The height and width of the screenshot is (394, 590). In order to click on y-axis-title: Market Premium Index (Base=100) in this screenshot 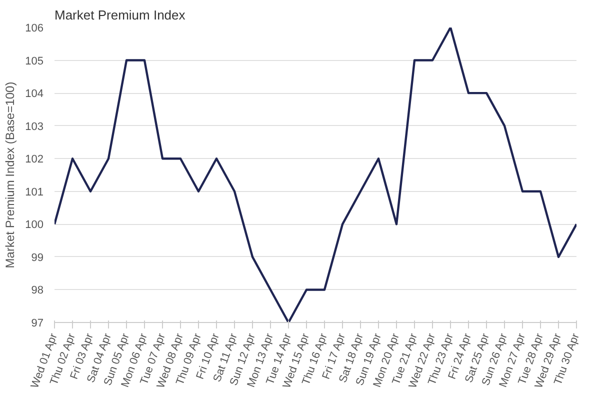, I will do `click(10, 175)`.